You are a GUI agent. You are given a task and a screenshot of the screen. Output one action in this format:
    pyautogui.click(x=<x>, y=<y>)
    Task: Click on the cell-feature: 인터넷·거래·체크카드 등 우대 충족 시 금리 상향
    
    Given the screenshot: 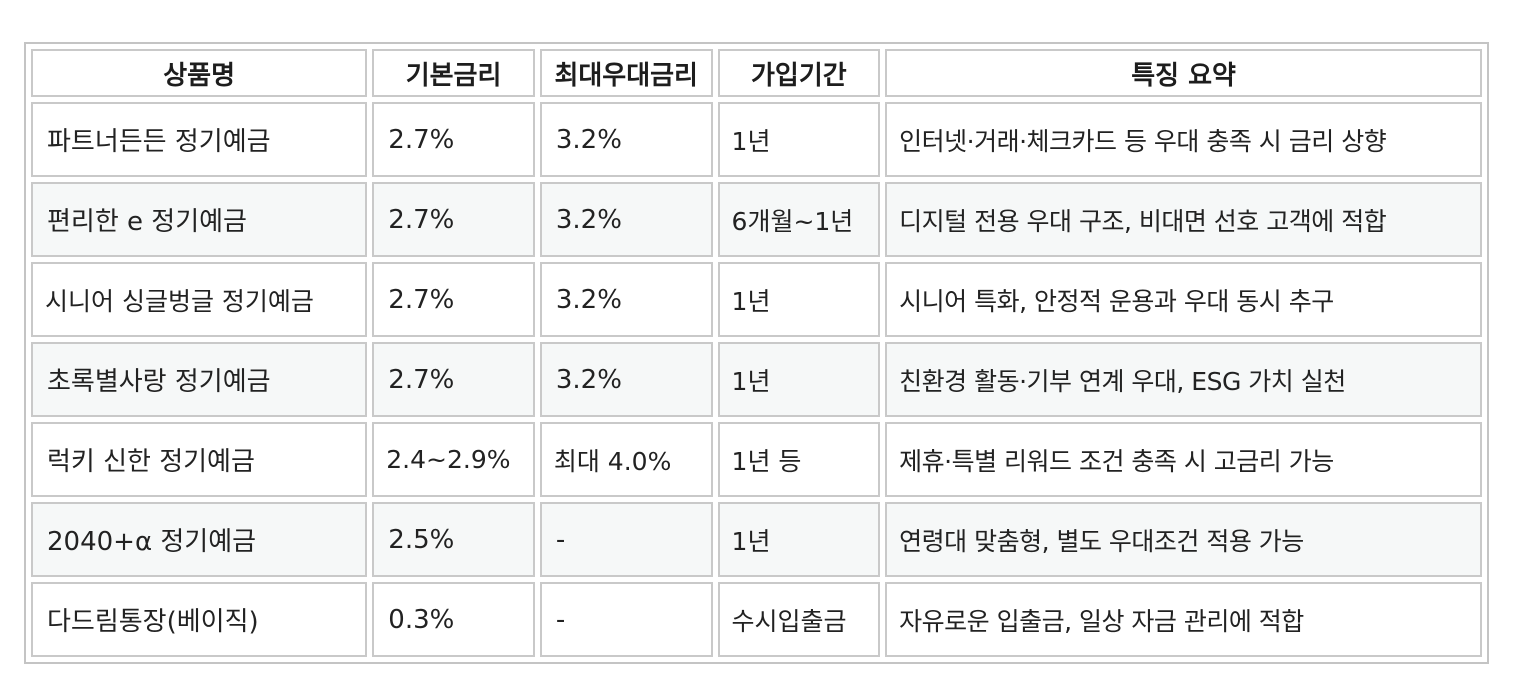 What is the action you would take?
    pyautogui.click(x=1183, y=139)
    